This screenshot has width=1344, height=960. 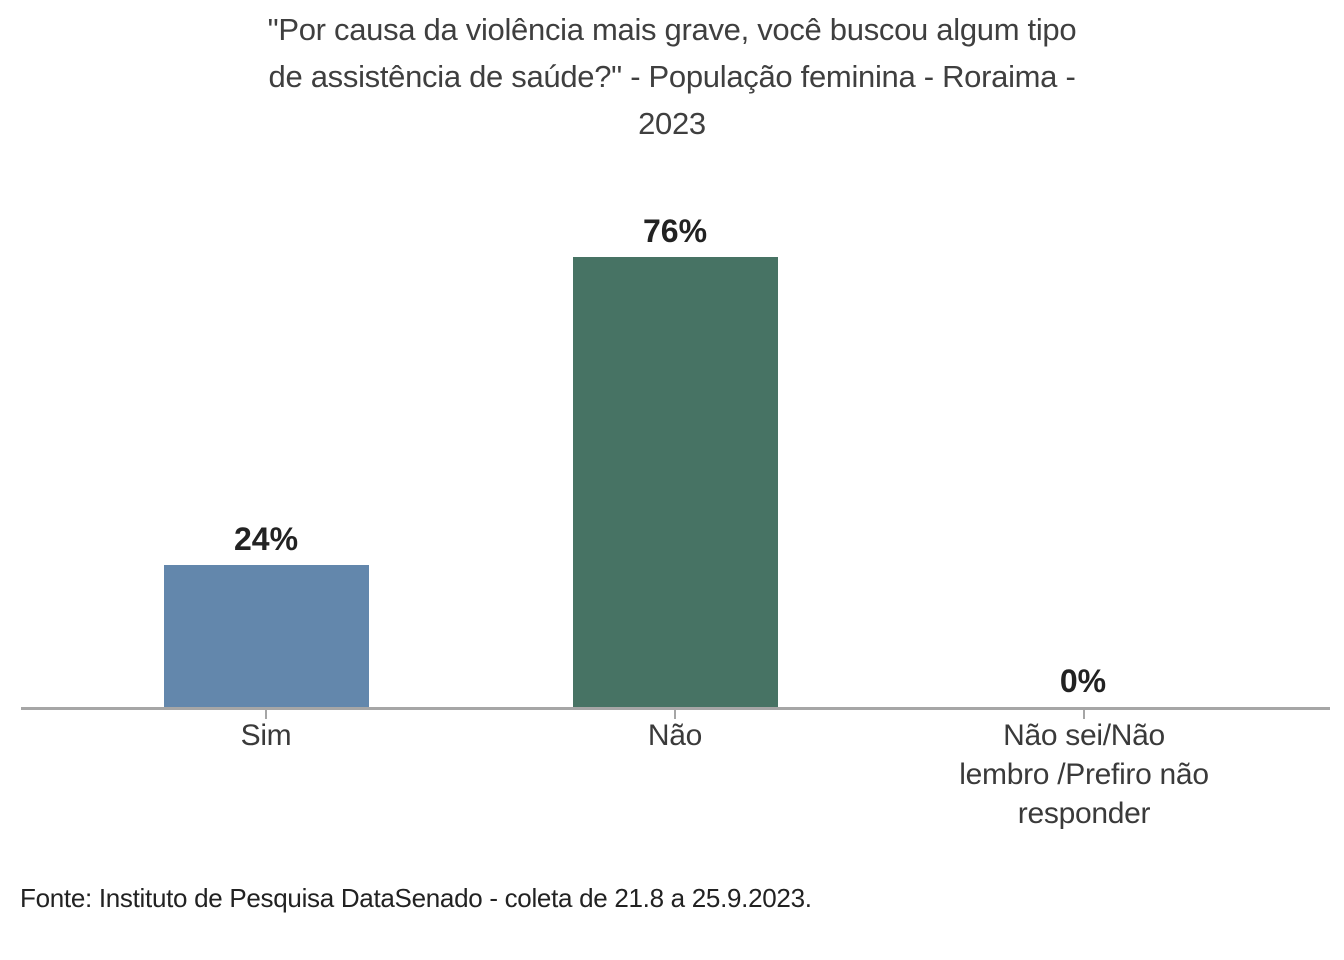 I want to click on x-axis-line, so click(x=675, y=708).